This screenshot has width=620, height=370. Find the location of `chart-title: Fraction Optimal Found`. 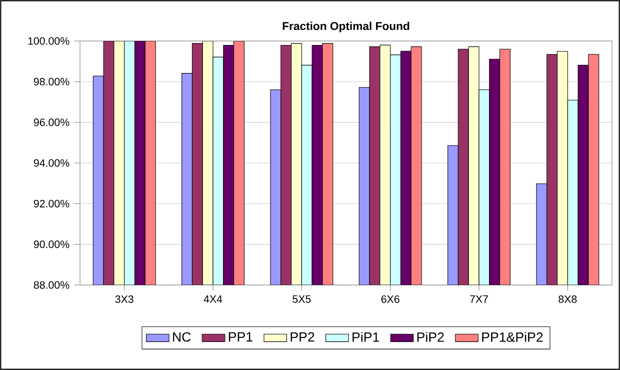

chart-title: Fraction Optimal Found is located at coordinates (346, 27).